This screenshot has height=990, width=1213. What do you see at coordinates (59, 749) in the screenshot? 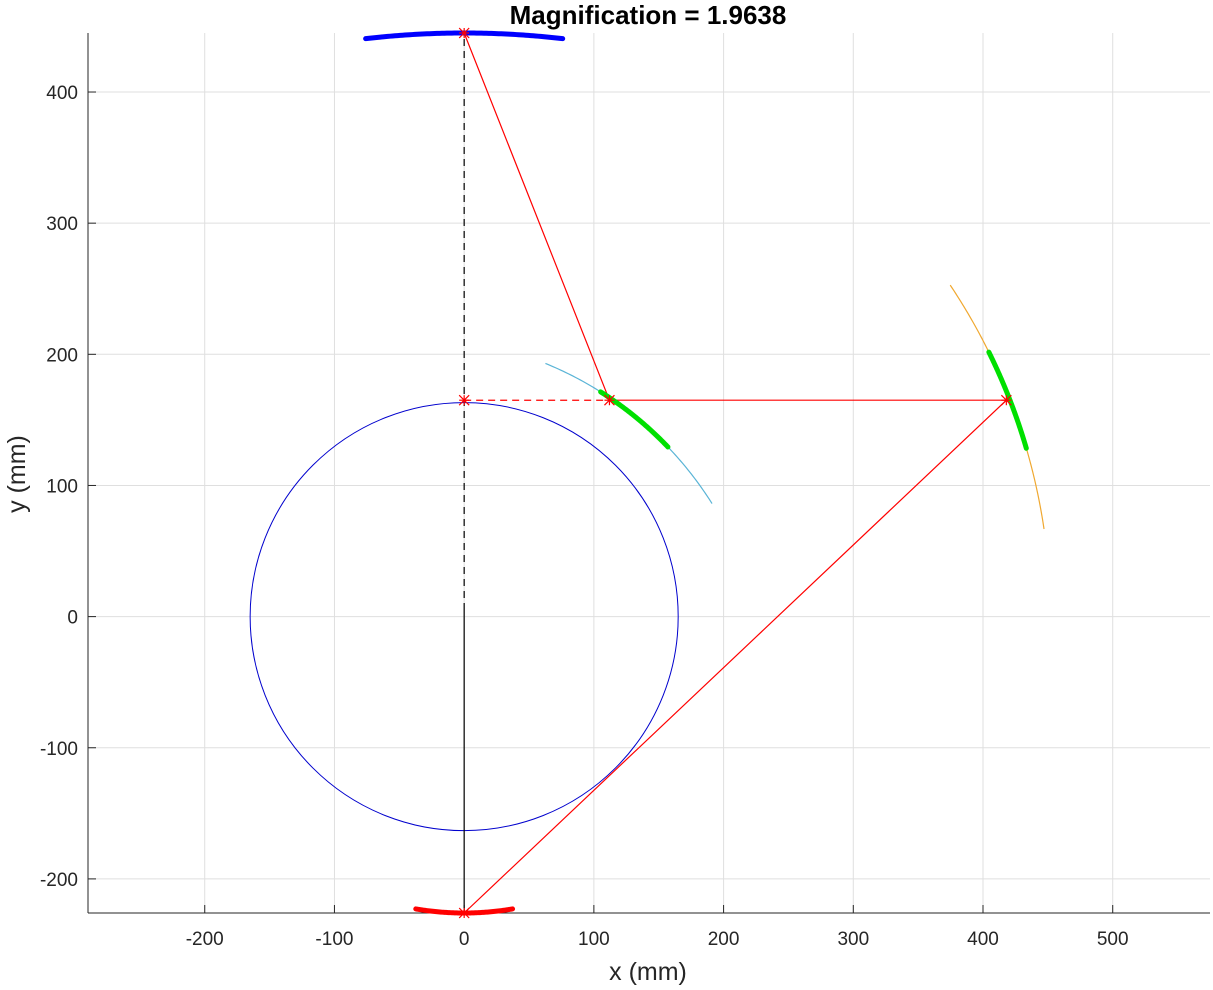
I see `y-tick-label: -100` at bounding box center [59, 749].